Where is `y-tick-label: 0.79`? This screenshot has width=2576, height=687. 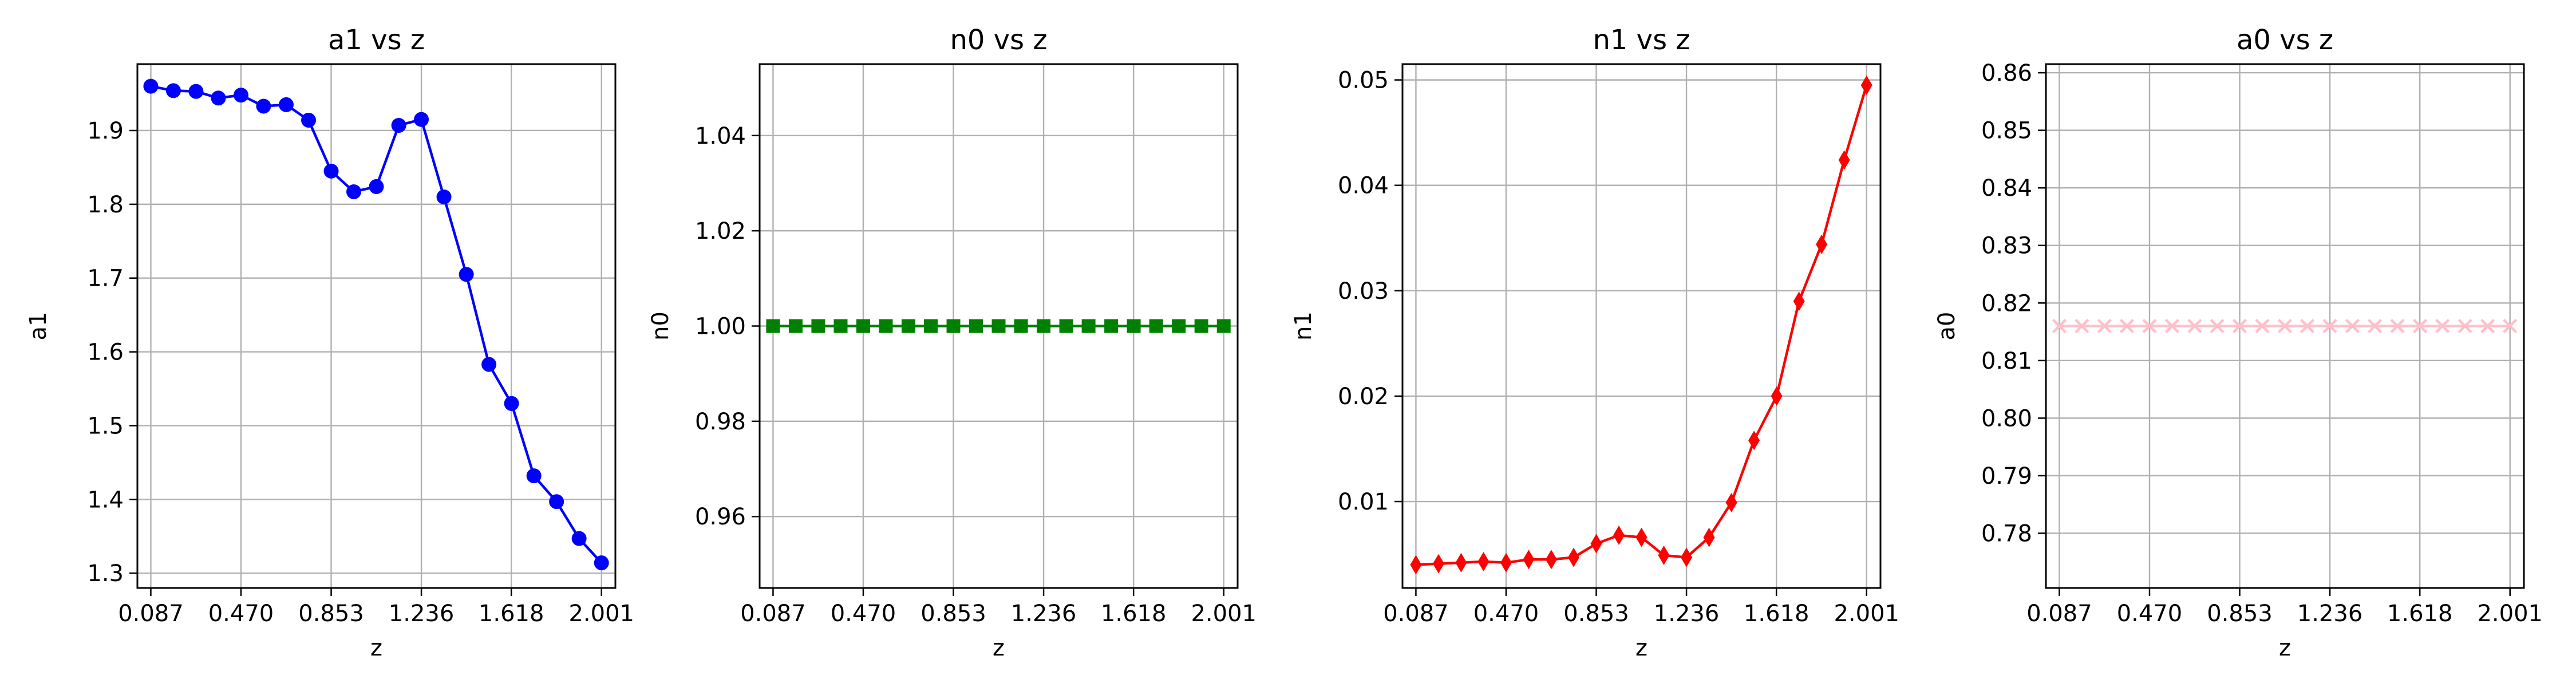
y-tick-label: 0.79 is located at coordinates (2006, 476).